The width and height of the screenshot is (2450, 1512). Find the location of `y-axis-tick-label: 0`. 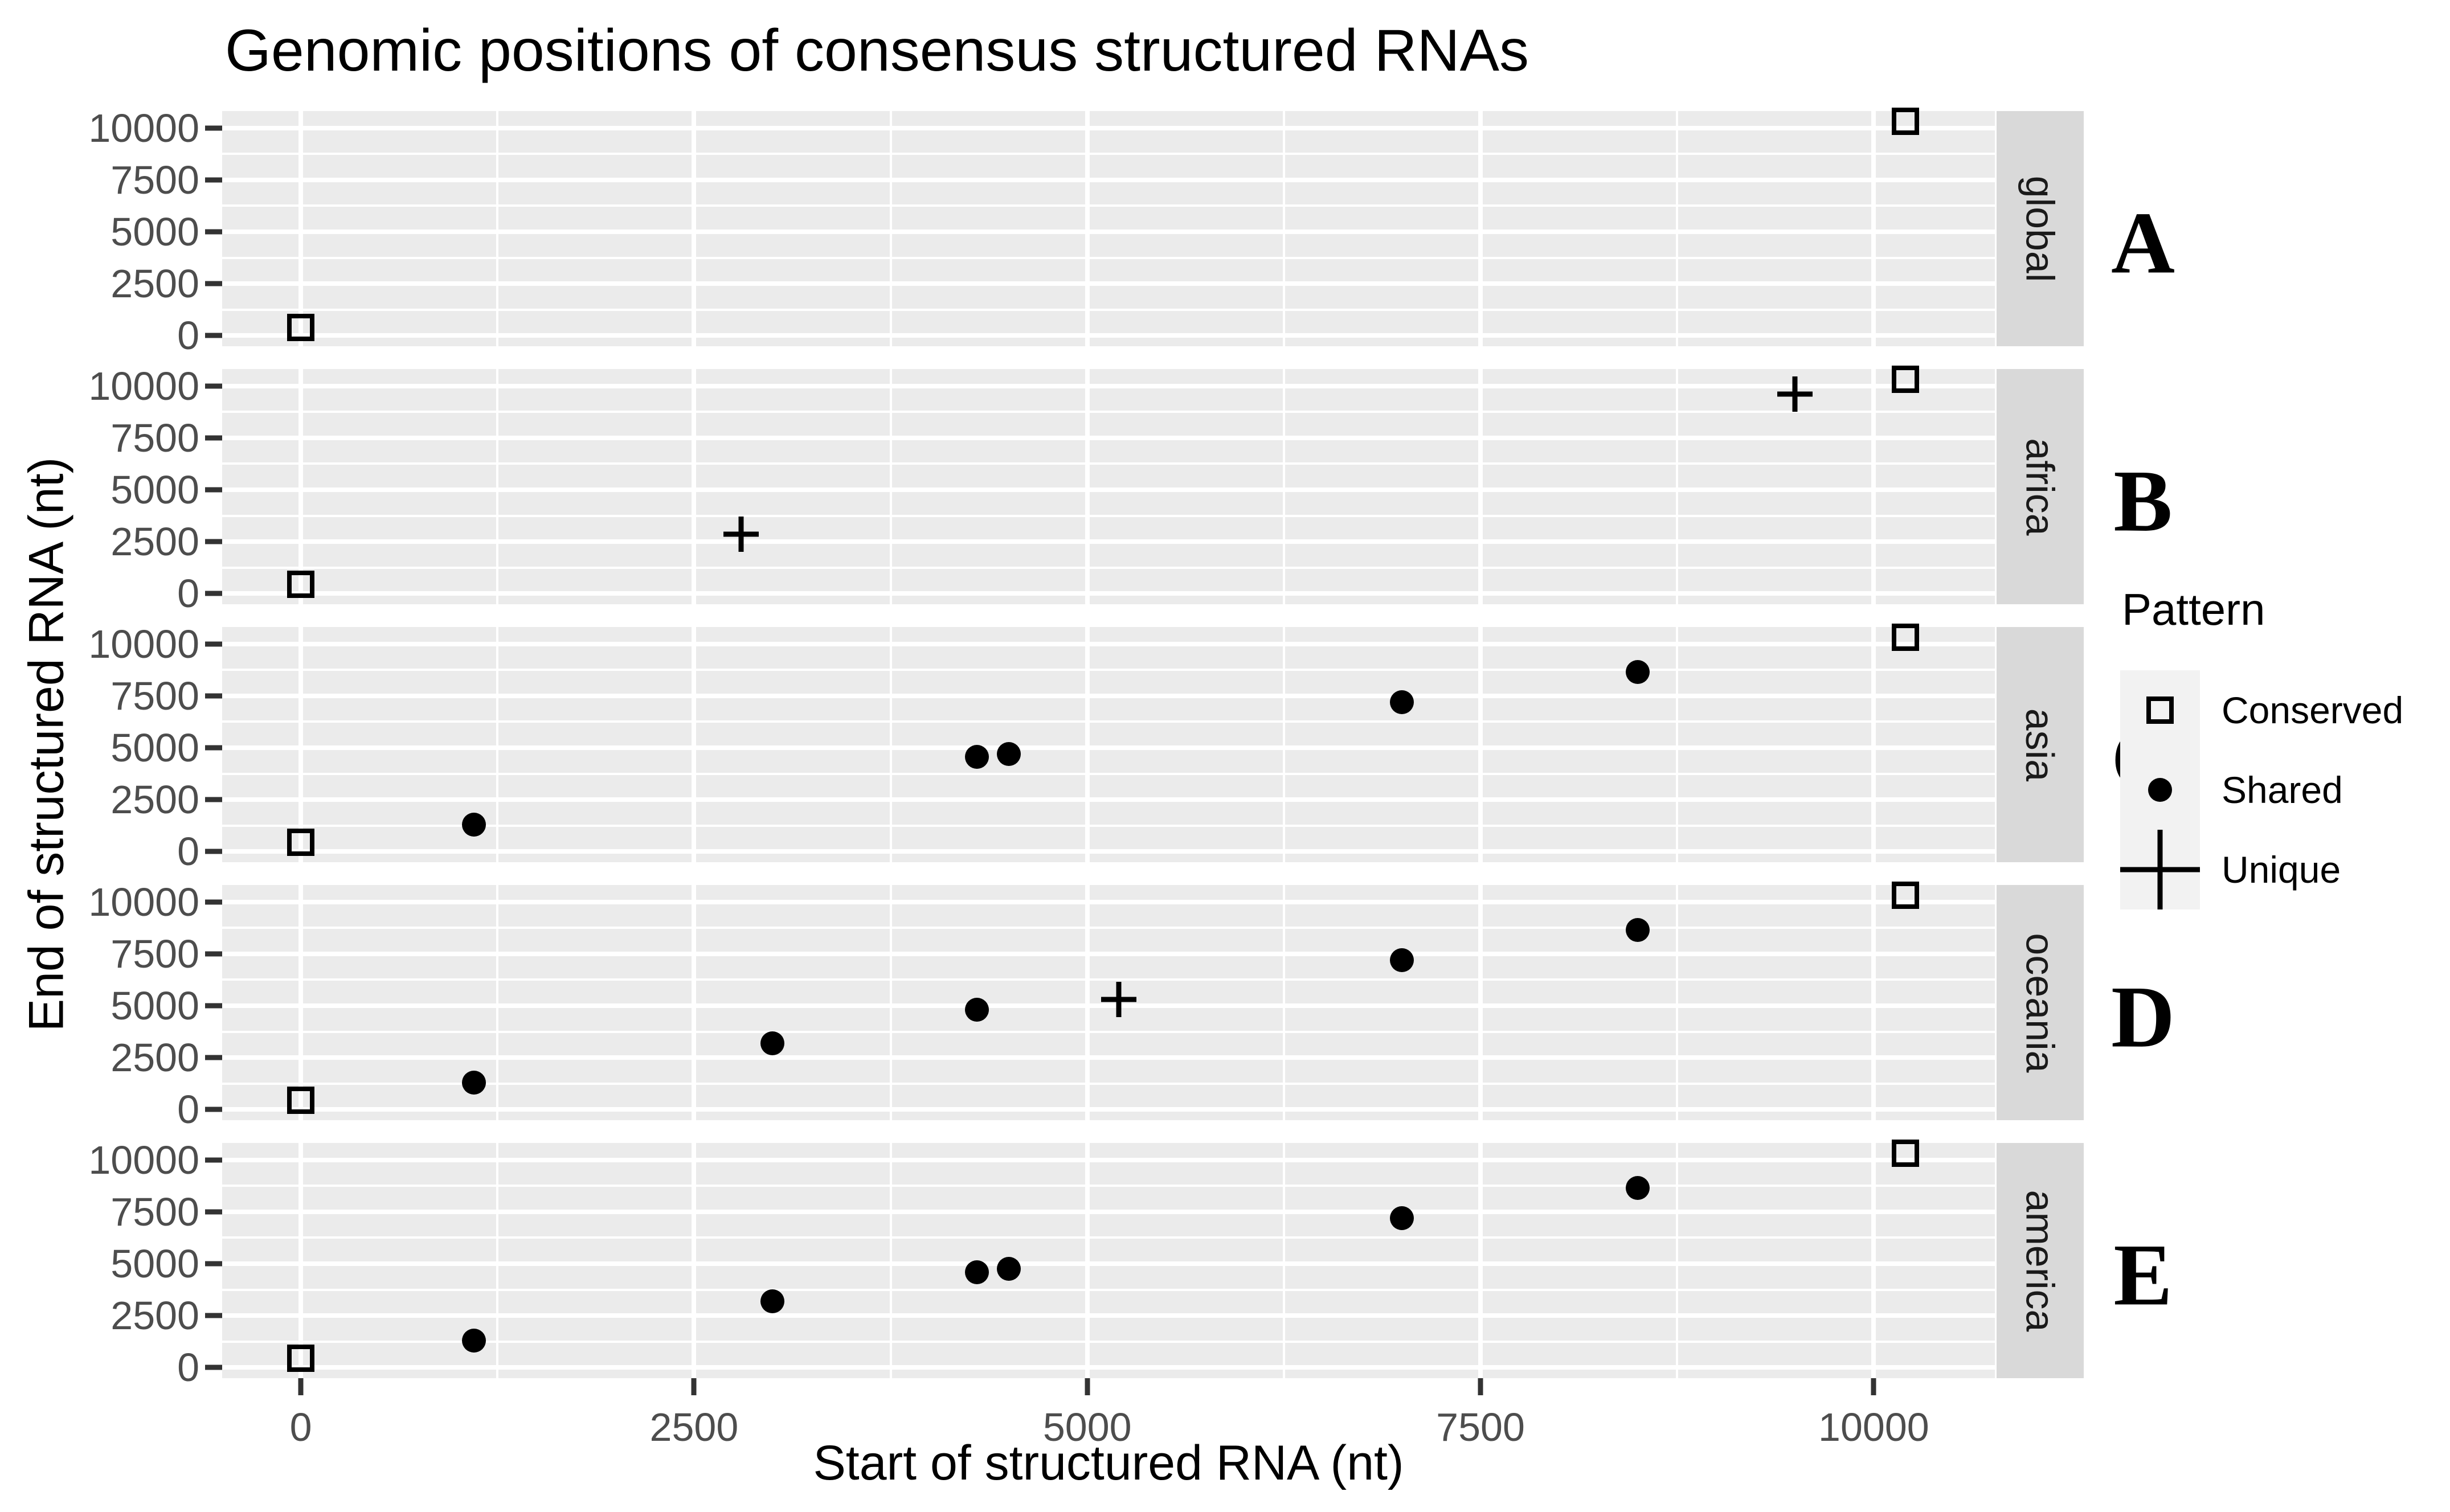

y-axis-tick-label: 0 is located at coordinates (188, 851).